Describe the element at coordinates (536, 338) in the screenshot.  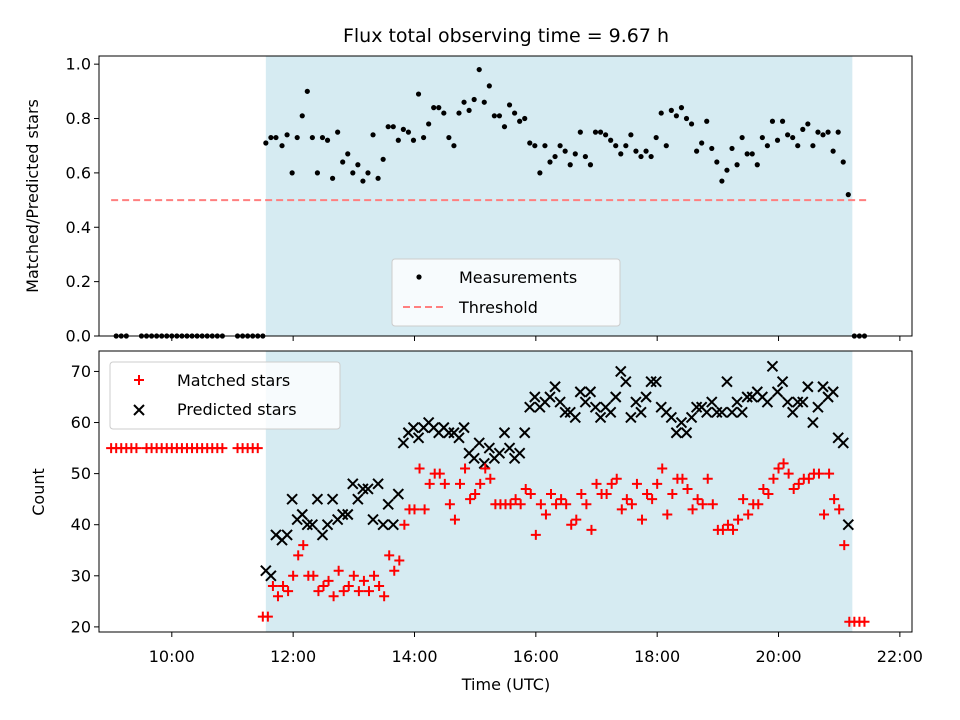
I see `top-panel-x-ticks` at that location.